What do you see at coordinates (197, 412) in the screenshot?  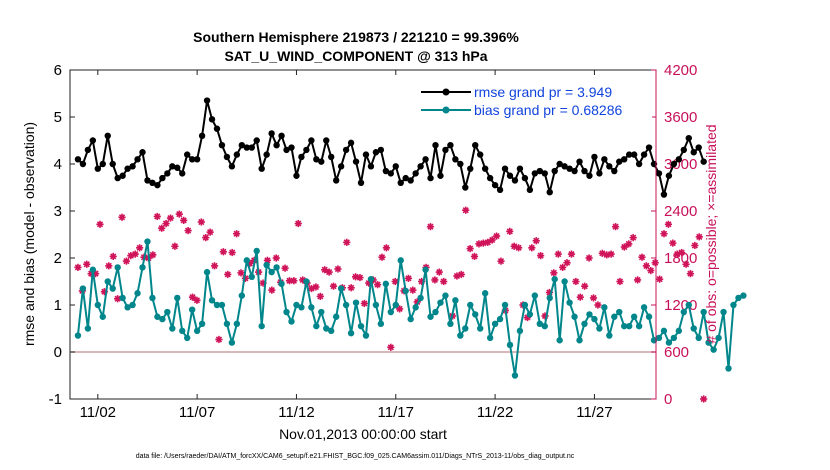 I see `x-tick-label: 11/07` at bounding box center [197, 412].